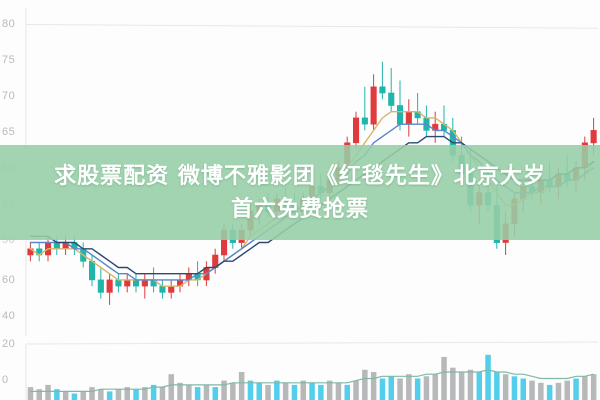  What do you see at coordinates (5, 380) in the screenshot?
I see `volume-axis-tick: 0` at bounding box center [5, 380].